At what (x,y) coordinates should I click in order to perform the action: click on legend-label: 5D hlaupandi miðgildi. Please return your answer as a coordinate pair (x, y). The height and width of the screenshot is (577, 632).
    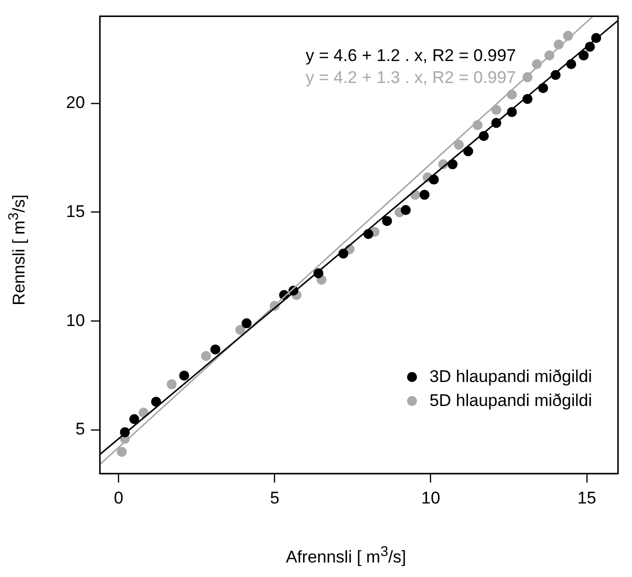
    Looking at the image, I should click on (510, 401).